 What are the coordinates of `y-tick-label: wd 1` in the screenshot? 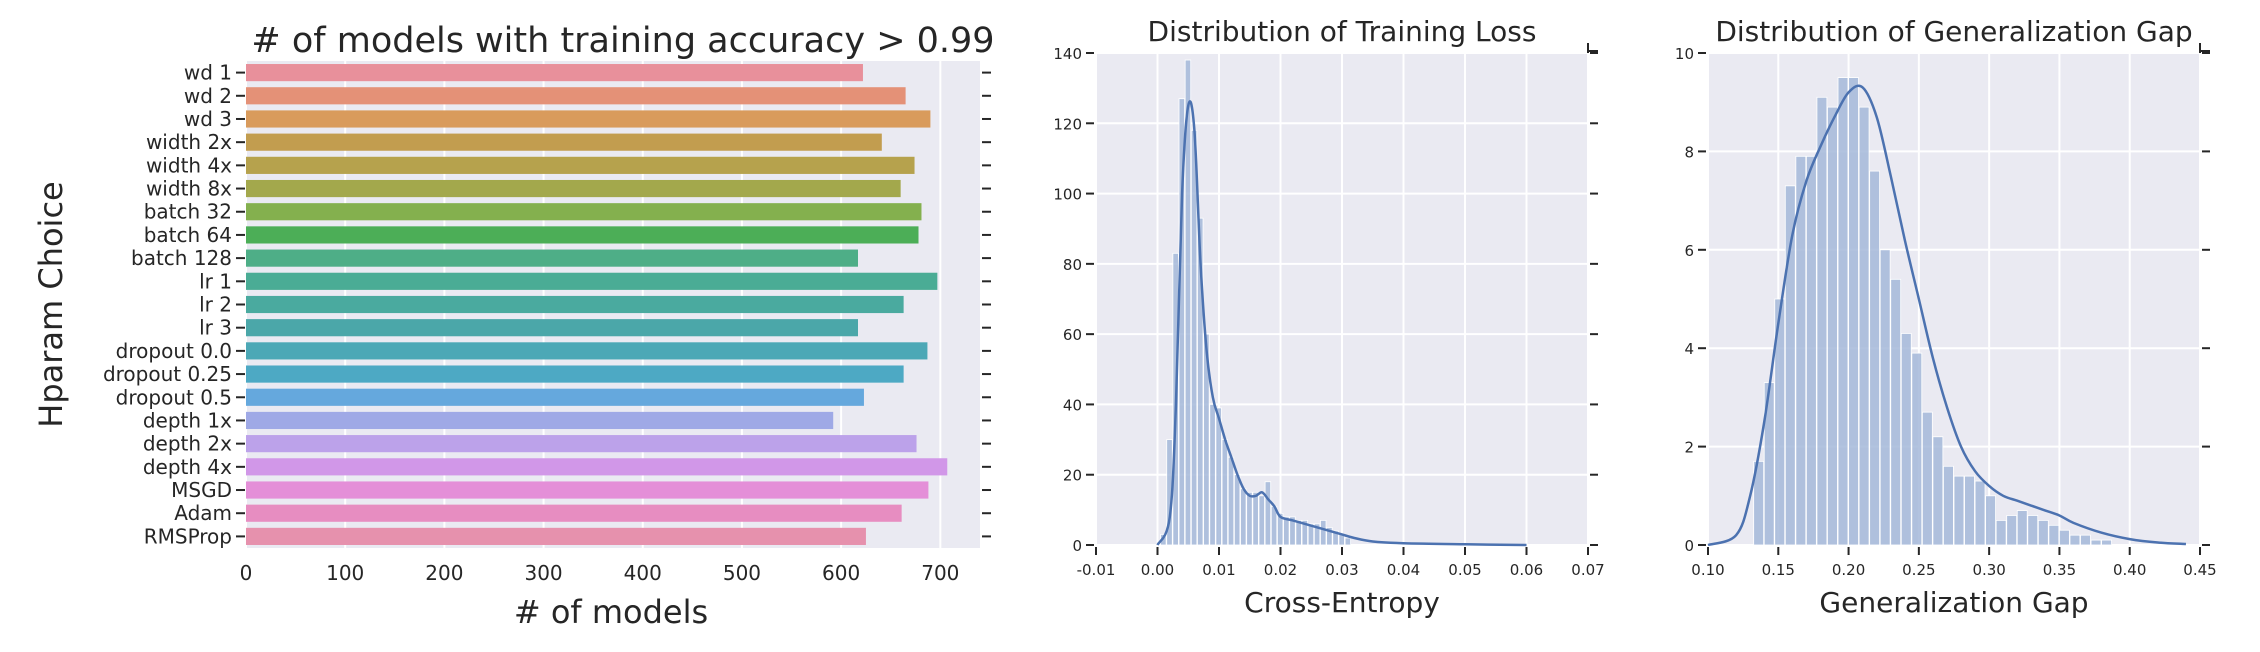 It's located at (208, 73).